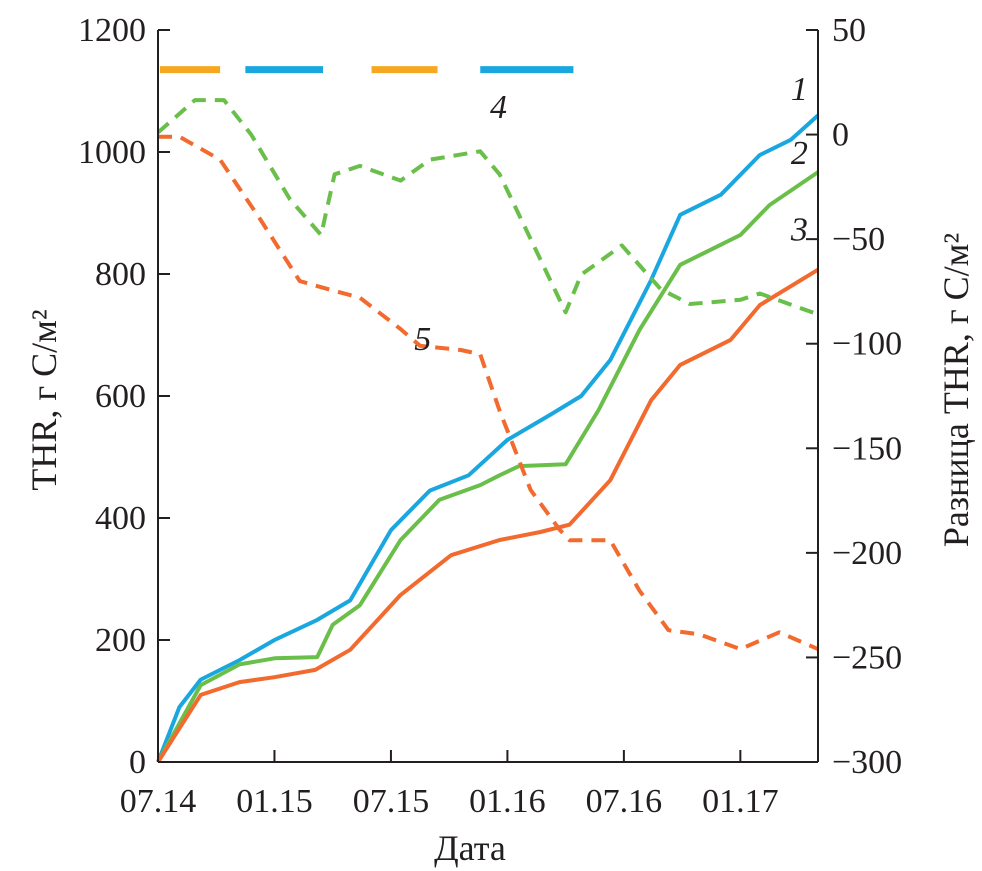 The width and height of the screenshot is (982, 871). I want to click on curve-label-5: 5, so click(422, 339).